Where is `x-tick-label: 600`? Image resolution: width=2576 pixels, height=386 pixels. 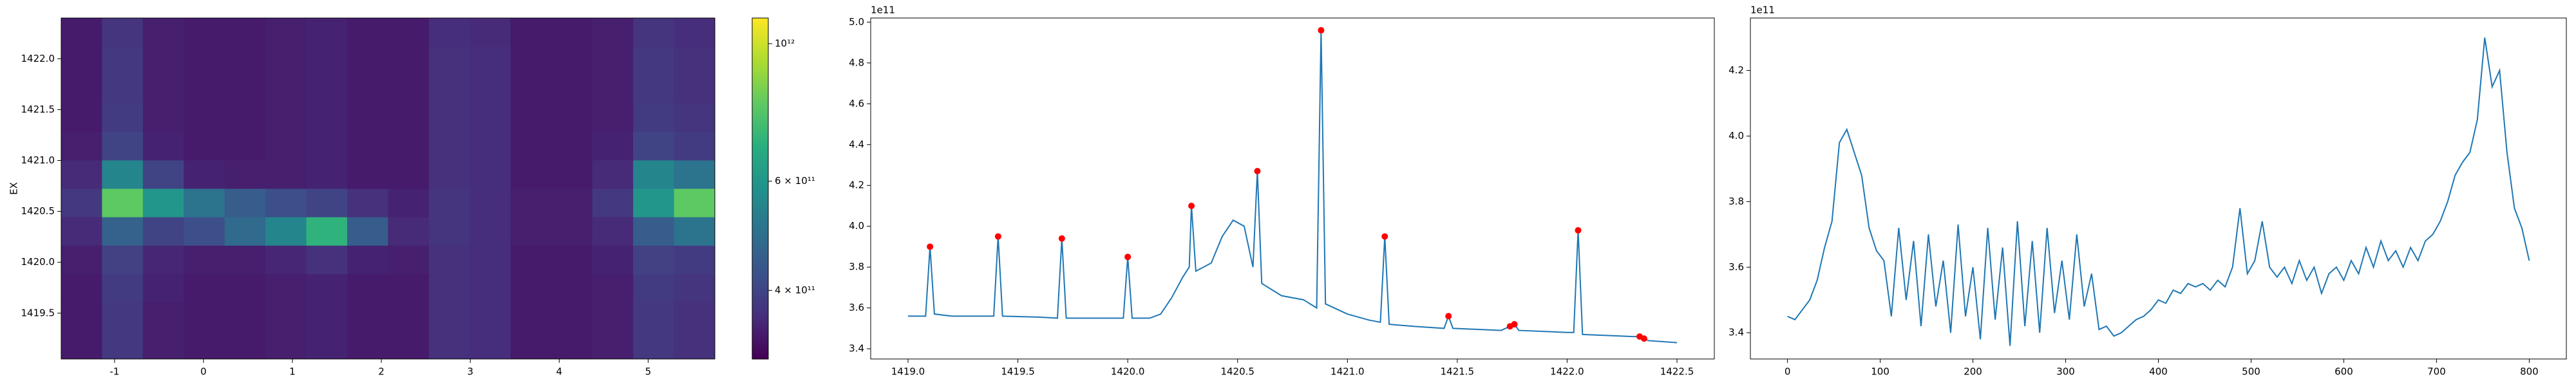
x-tick-label: 600 is located at coordinates (2343, 372).